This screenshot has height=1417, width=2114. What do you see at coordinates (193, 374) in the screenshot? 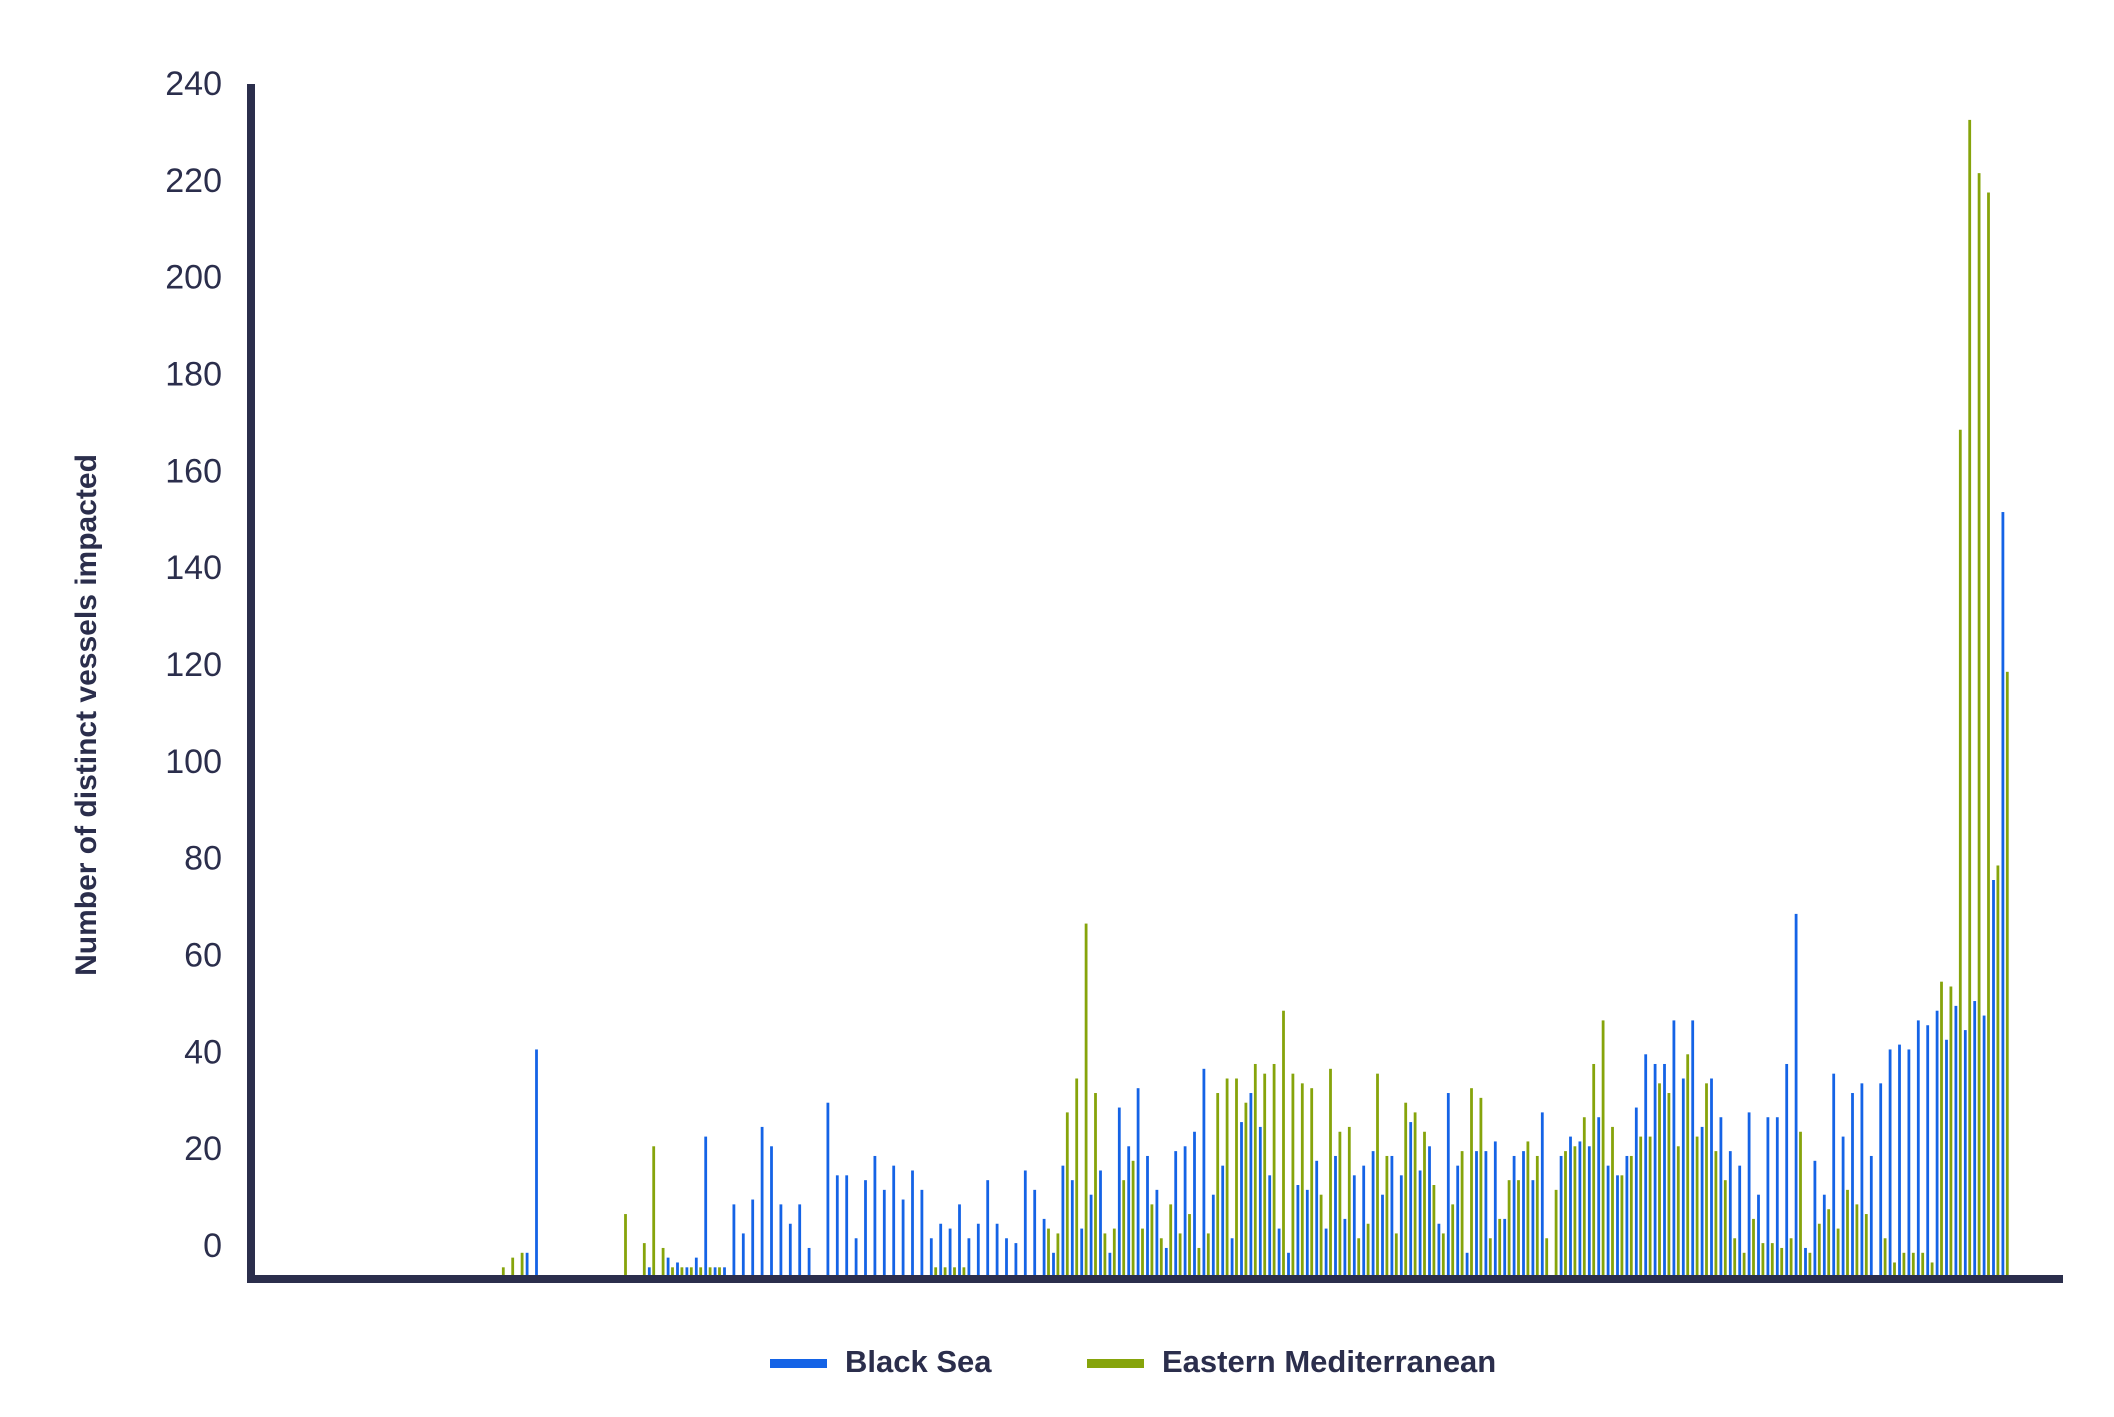
I see `y-tick-label: 180` at bounding box center [193, 374].